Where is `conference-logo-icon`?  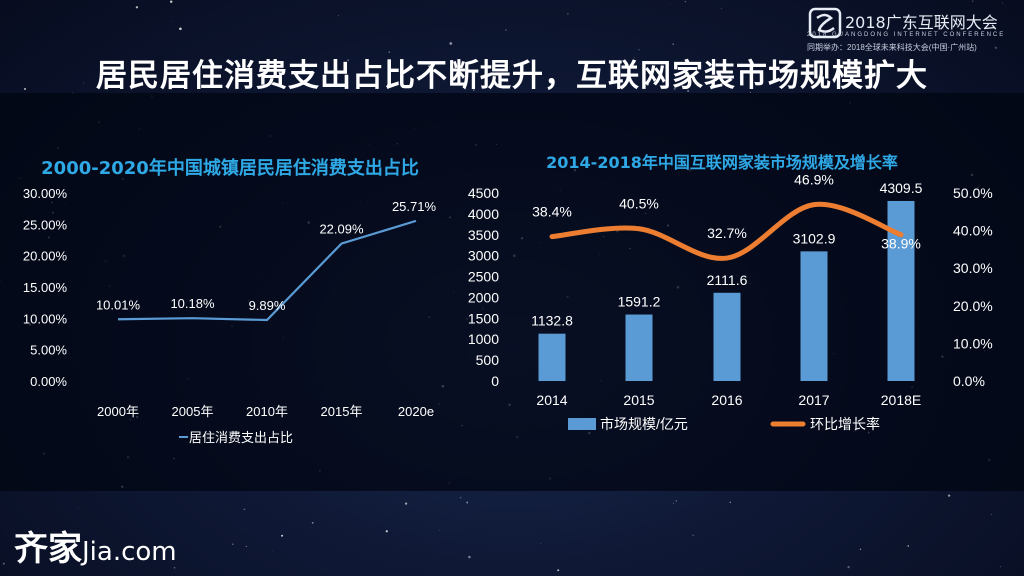
conference-logo-icon is located at coordinates (825, 23).